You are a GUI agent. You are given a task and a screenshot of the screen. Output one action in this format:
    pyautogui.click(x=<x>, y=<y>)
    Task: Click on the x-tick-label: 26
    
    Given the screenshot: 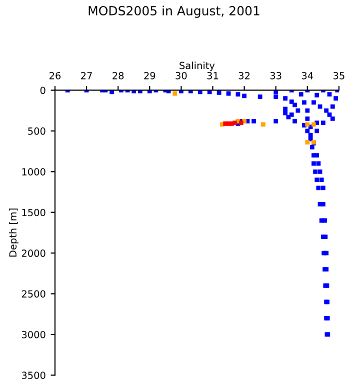 What is the action you would take?
    pyautogui.click(x=55, y=76)
    